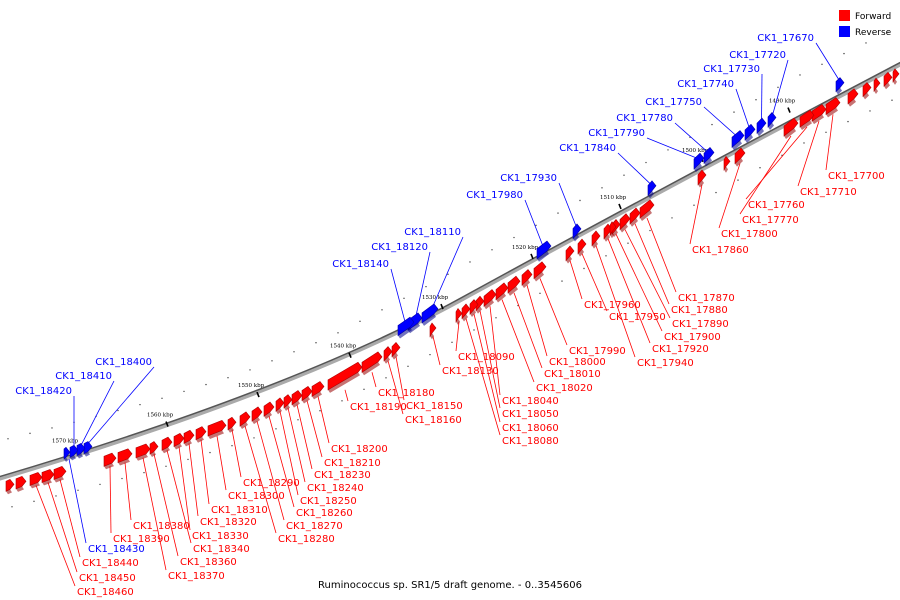  I want to click on gene-label-CK1_18440: CK1_18440, so click(110, 563).